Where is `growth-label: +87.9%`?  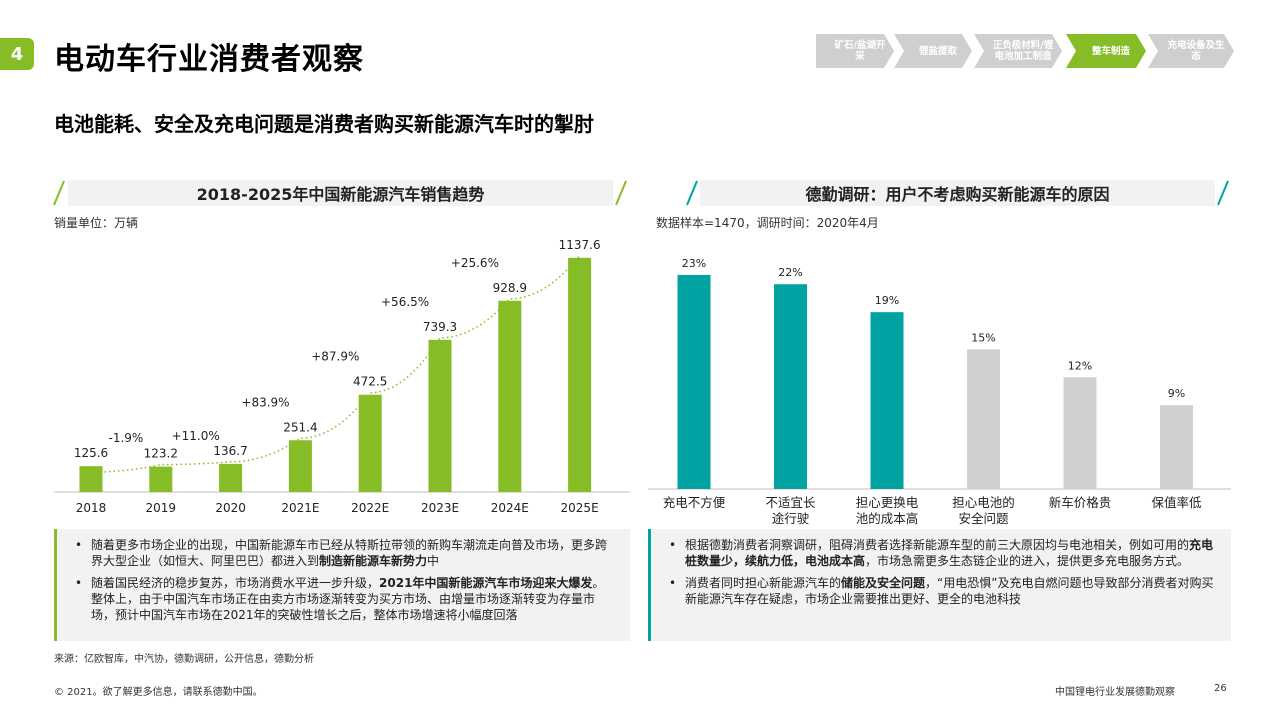
growth-label: +87.9% is located at coordinates (335, 357).